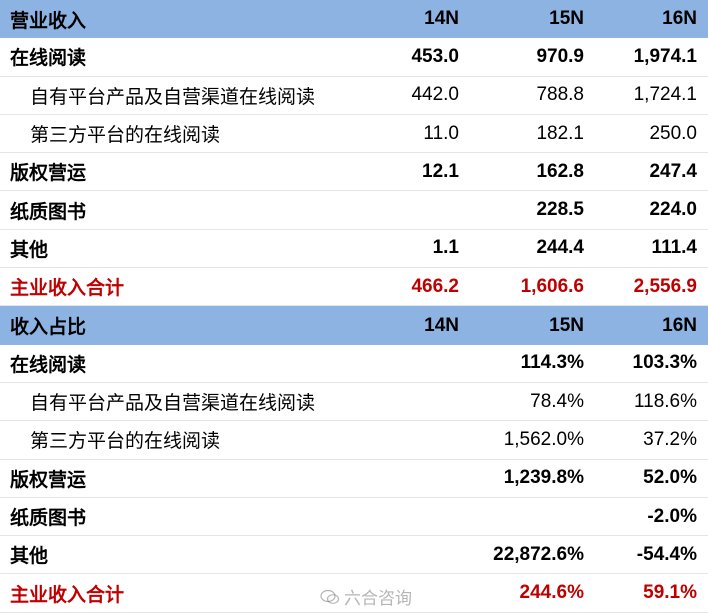 This screenshot has height=613, width=708. What do you see at coordinates (665, 56) in the screenshot?
I see `table-cell: 1,974.1` at bounding box center [665, 56].